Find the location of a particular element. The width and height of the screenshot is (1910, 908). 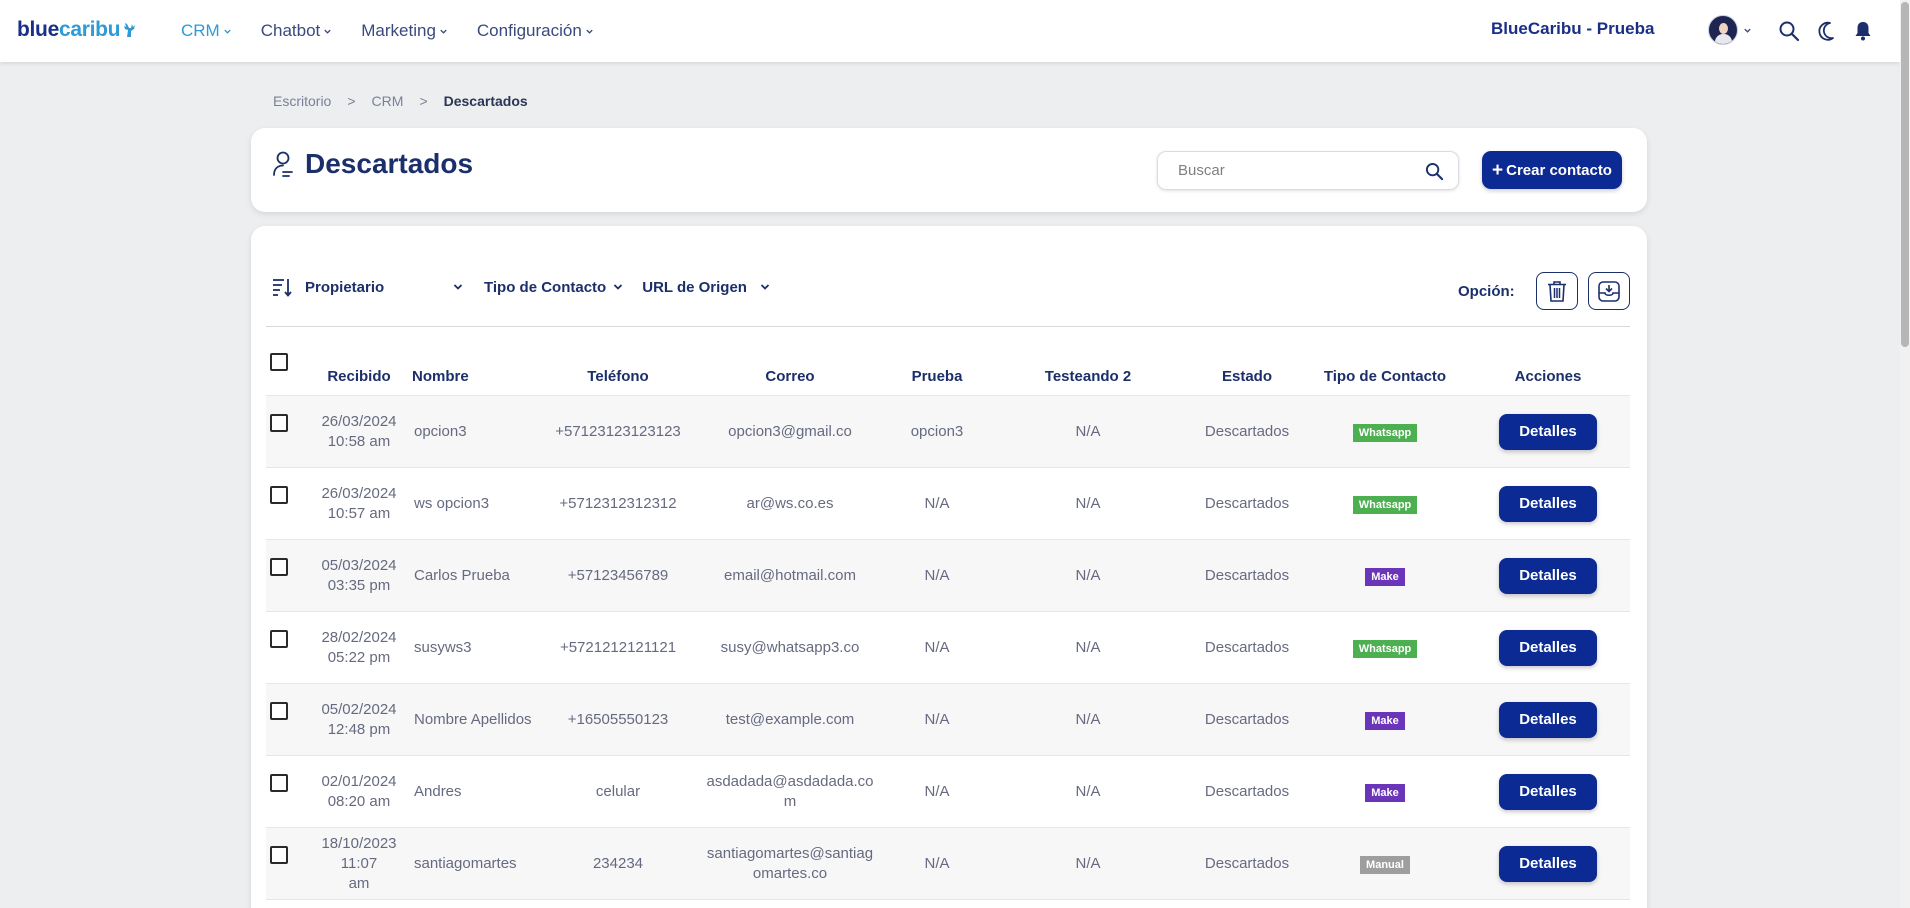

bulk-options: Opción: is located at coordinates (1544, 291).